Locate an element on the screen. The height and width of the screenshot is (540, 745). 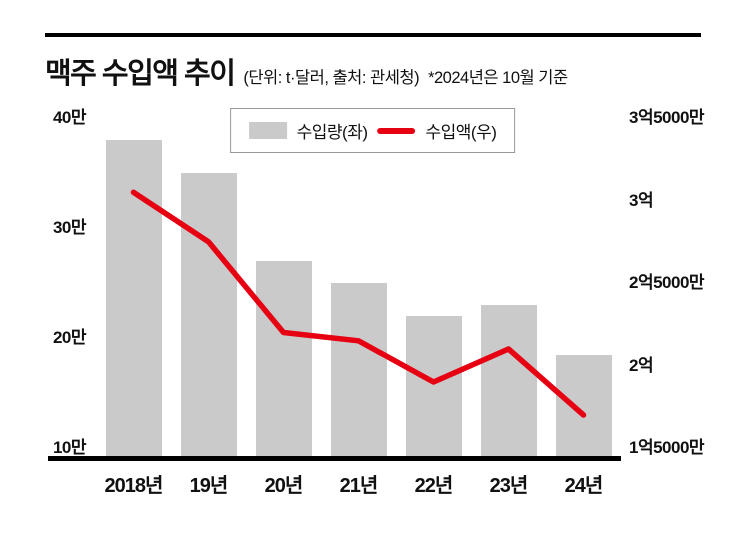
x-axis-labels: 2018년 19년 20년 21년 22년 23년 24년 is located at coordinates (358, 483).